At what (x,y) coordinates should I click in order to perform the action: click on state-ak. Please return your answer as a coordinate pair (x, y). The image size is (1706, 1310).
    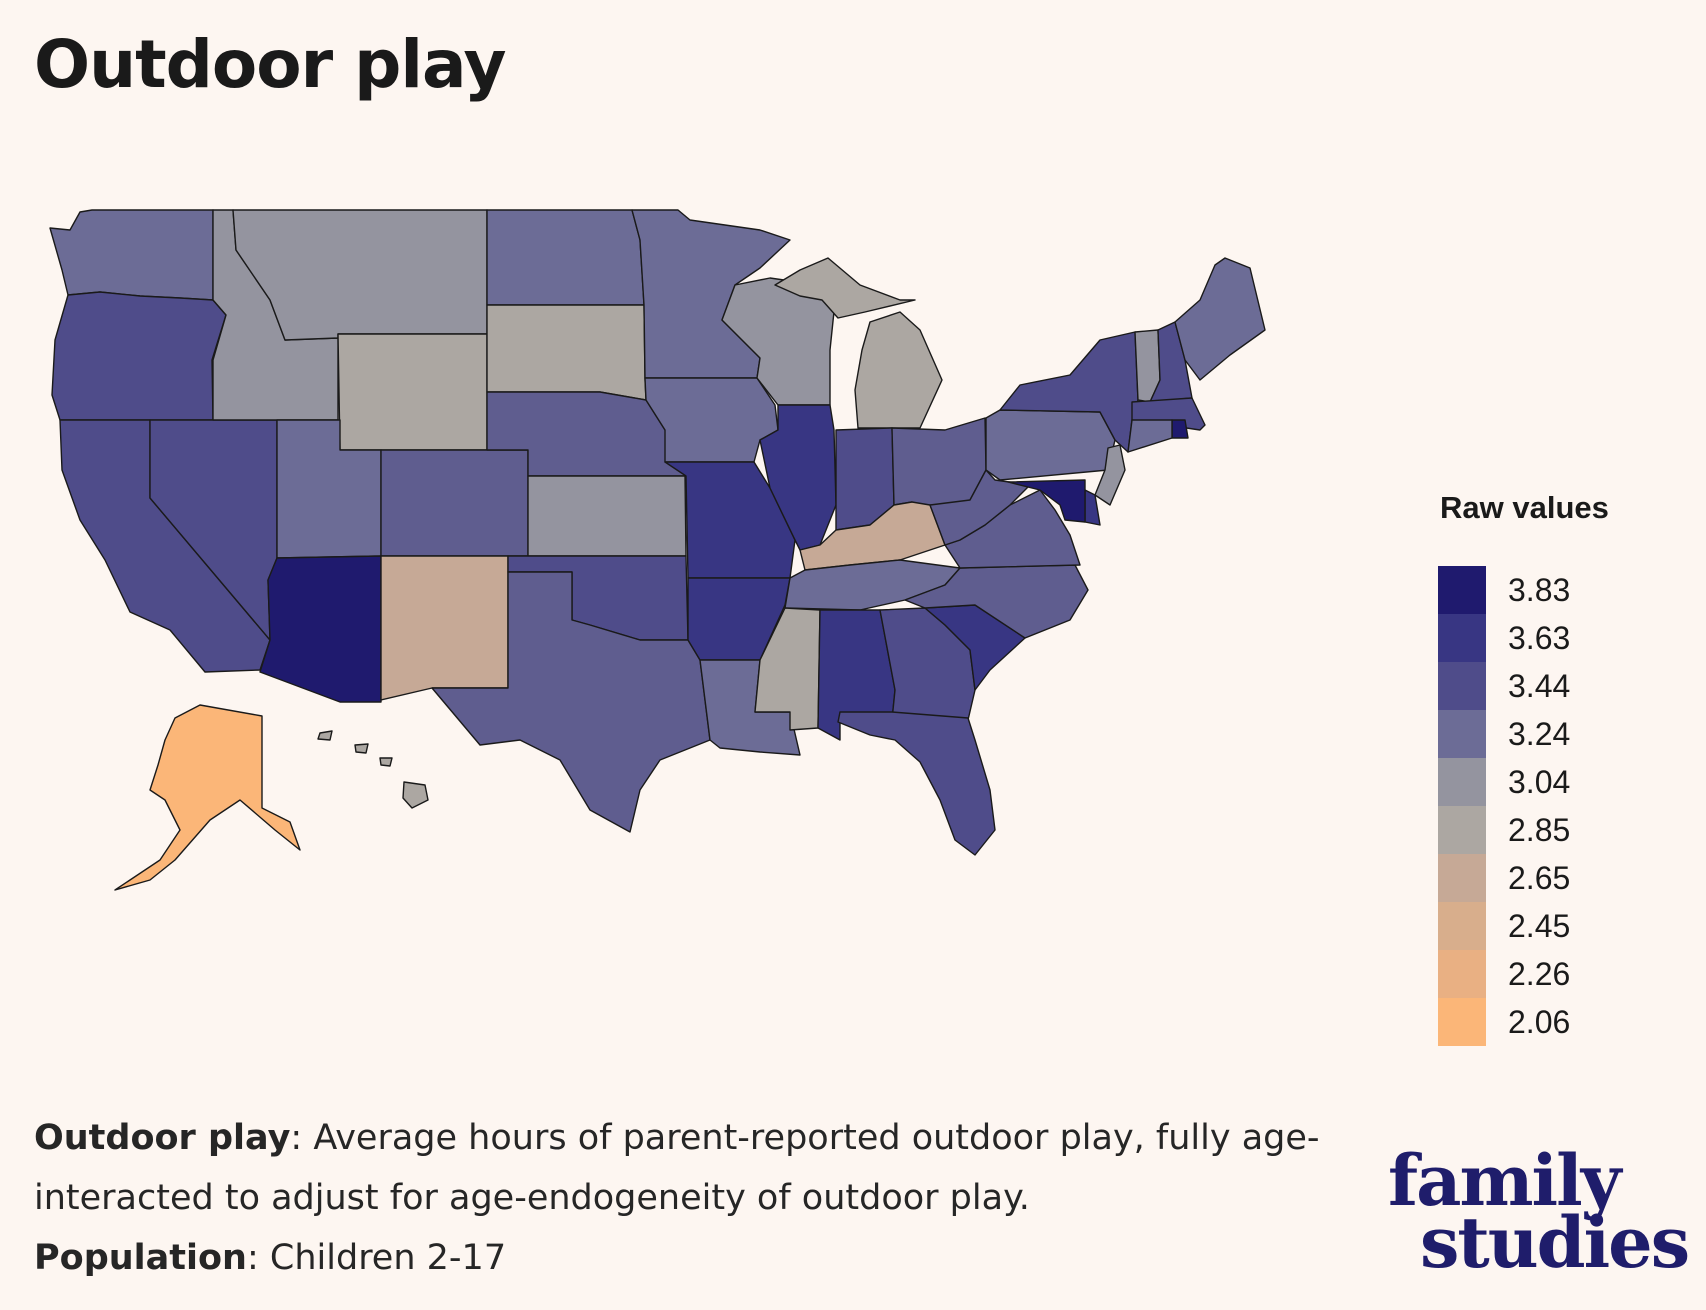
    Looking at the image, I should click on (207, 797).